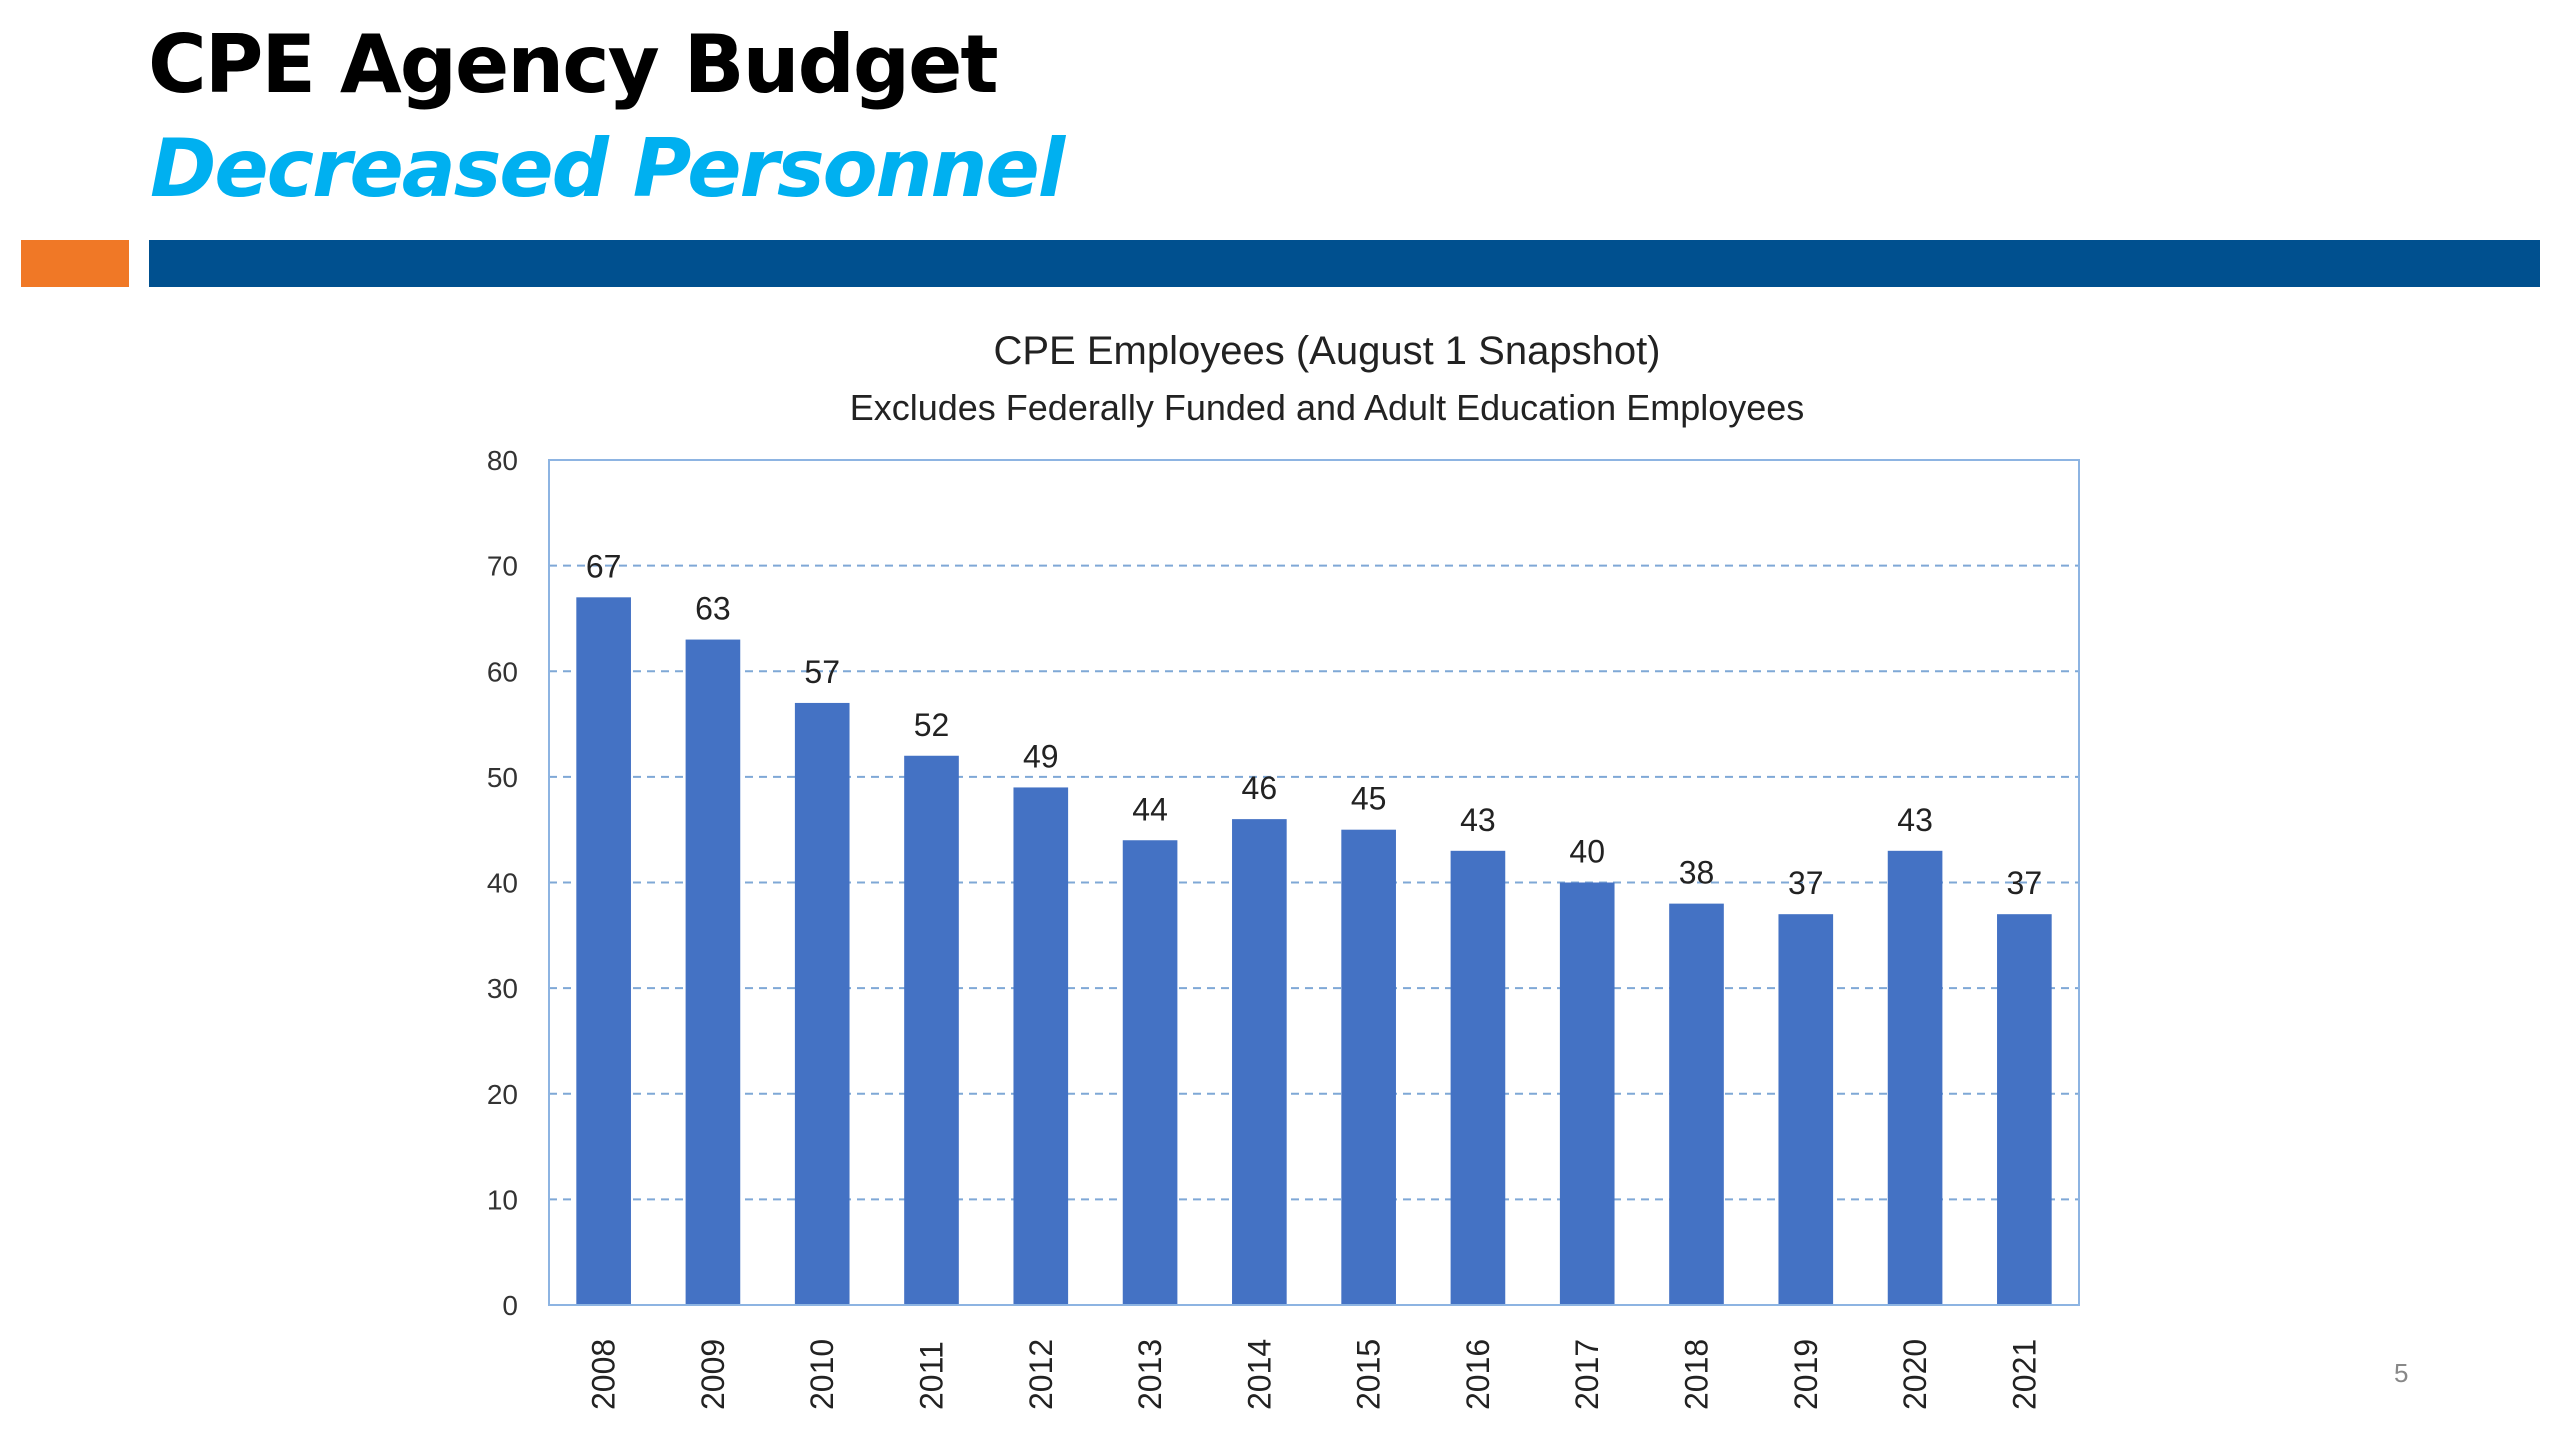 The width and height of the screenshot is (2560, 1440). I want to click on data-label: 52, so click(932, 725).